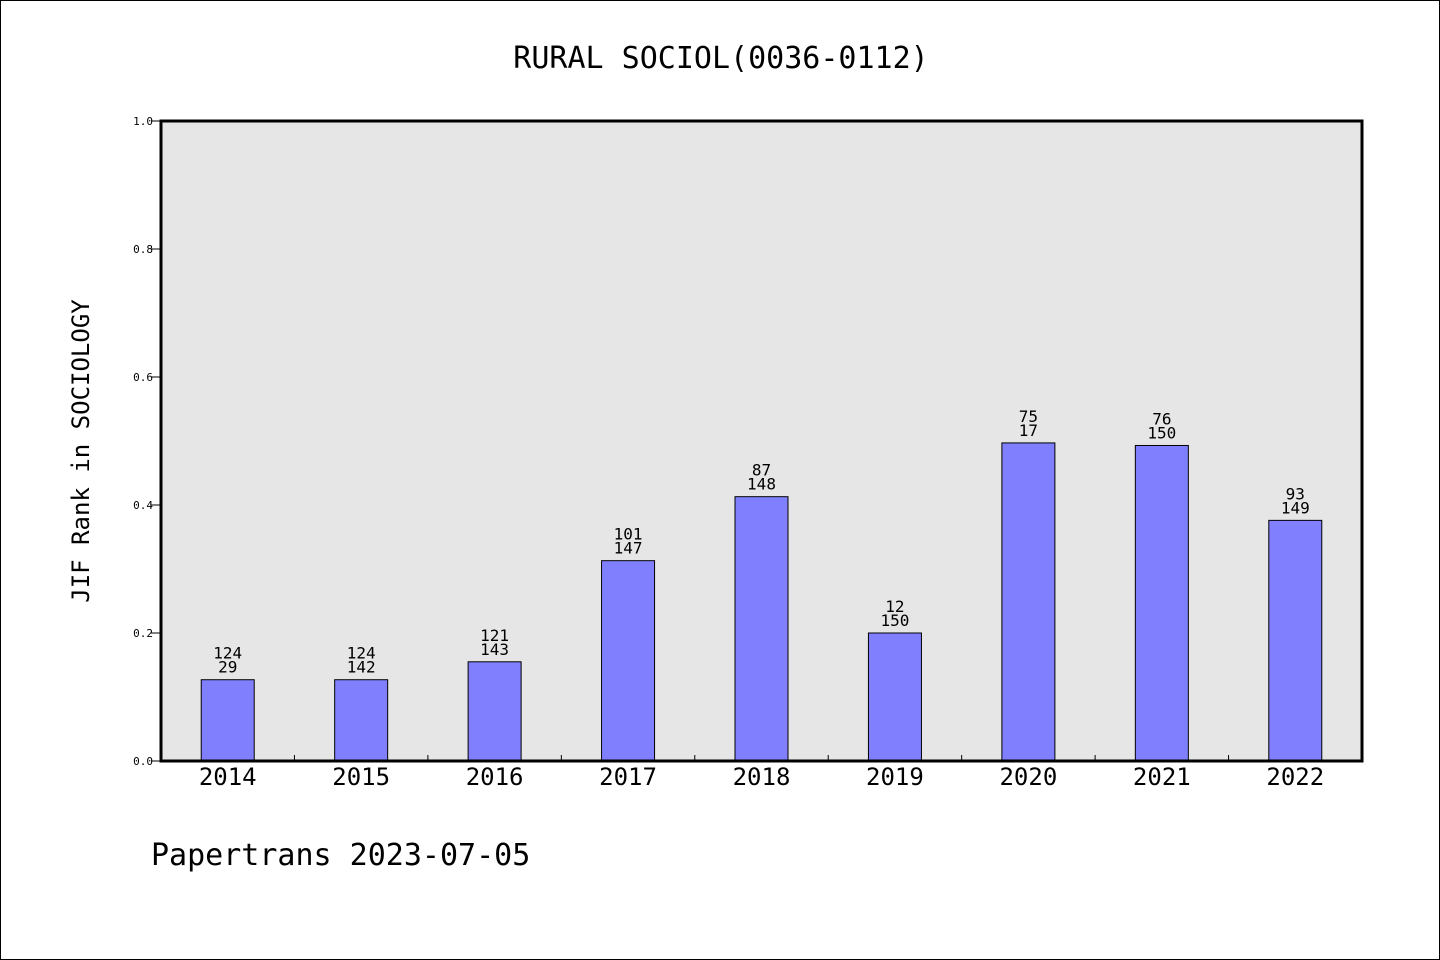 Image resolution: width=1440 pixels, height=960 pixels. Describe the element at coordinates (1295, 507) in the screenshot. I see `bar-label-total: 149` at that location.